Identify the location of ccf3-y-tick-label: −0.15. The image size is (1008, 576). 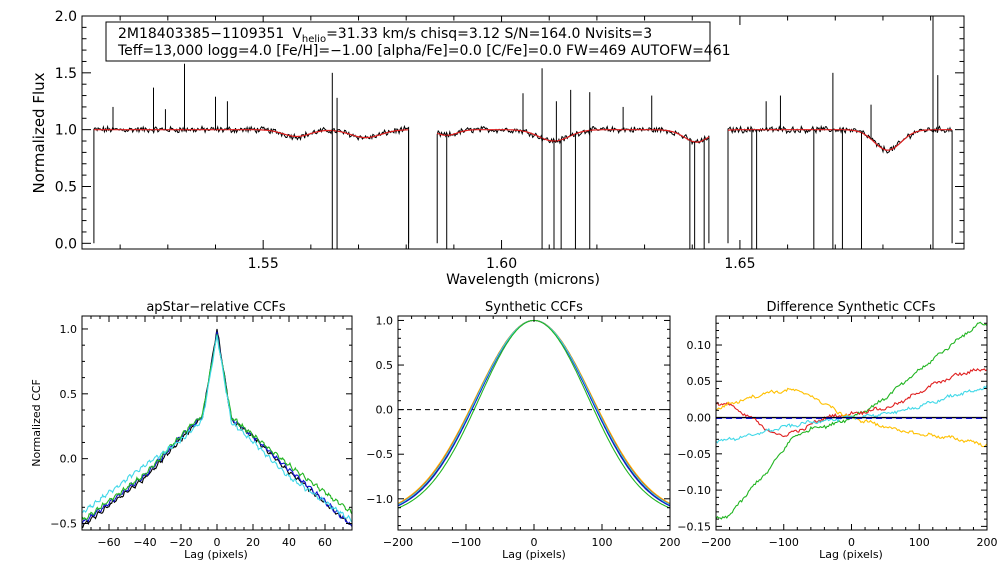
(694, 526).